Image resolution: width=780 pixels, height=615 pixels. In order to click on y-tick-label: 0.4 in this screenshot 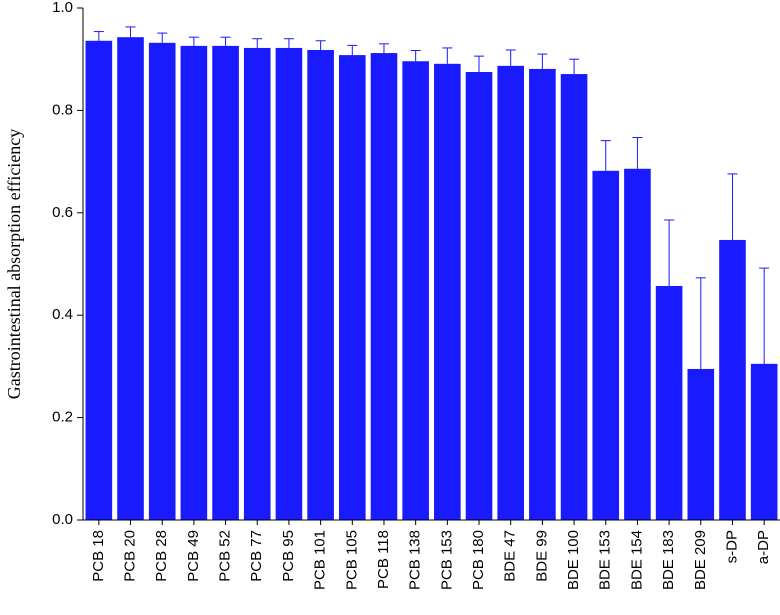, I will do `click(62, 314)`.